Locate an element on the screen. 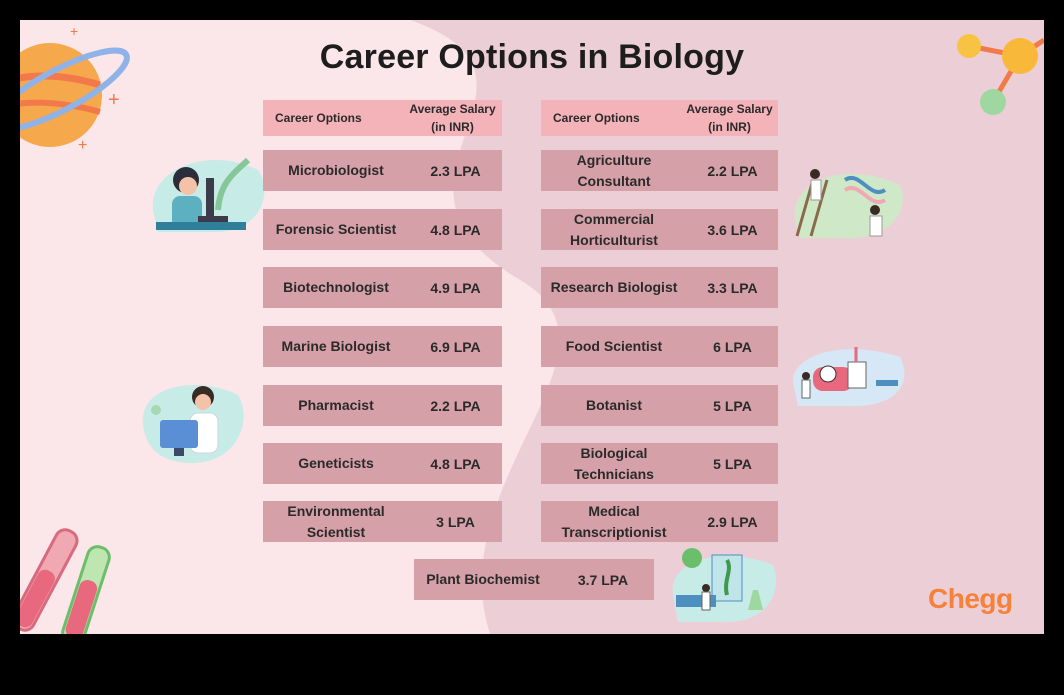 This screenshot has width=1064, height=695. table-row: Pharmacist 2.2 LPA is located at coordinates (382, 405).